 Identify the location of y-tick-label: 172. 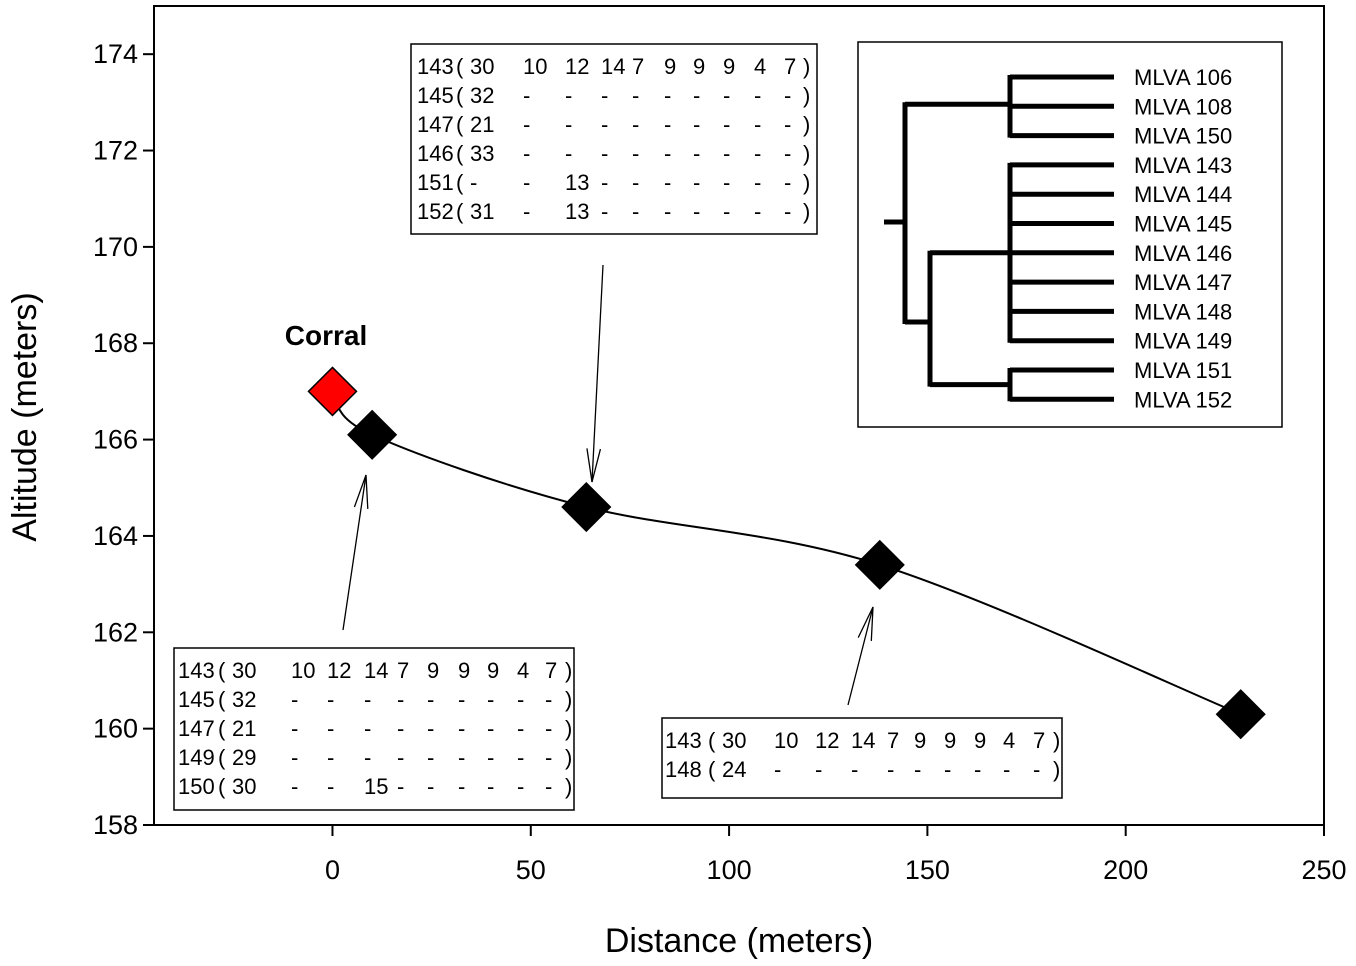
(115, 151).